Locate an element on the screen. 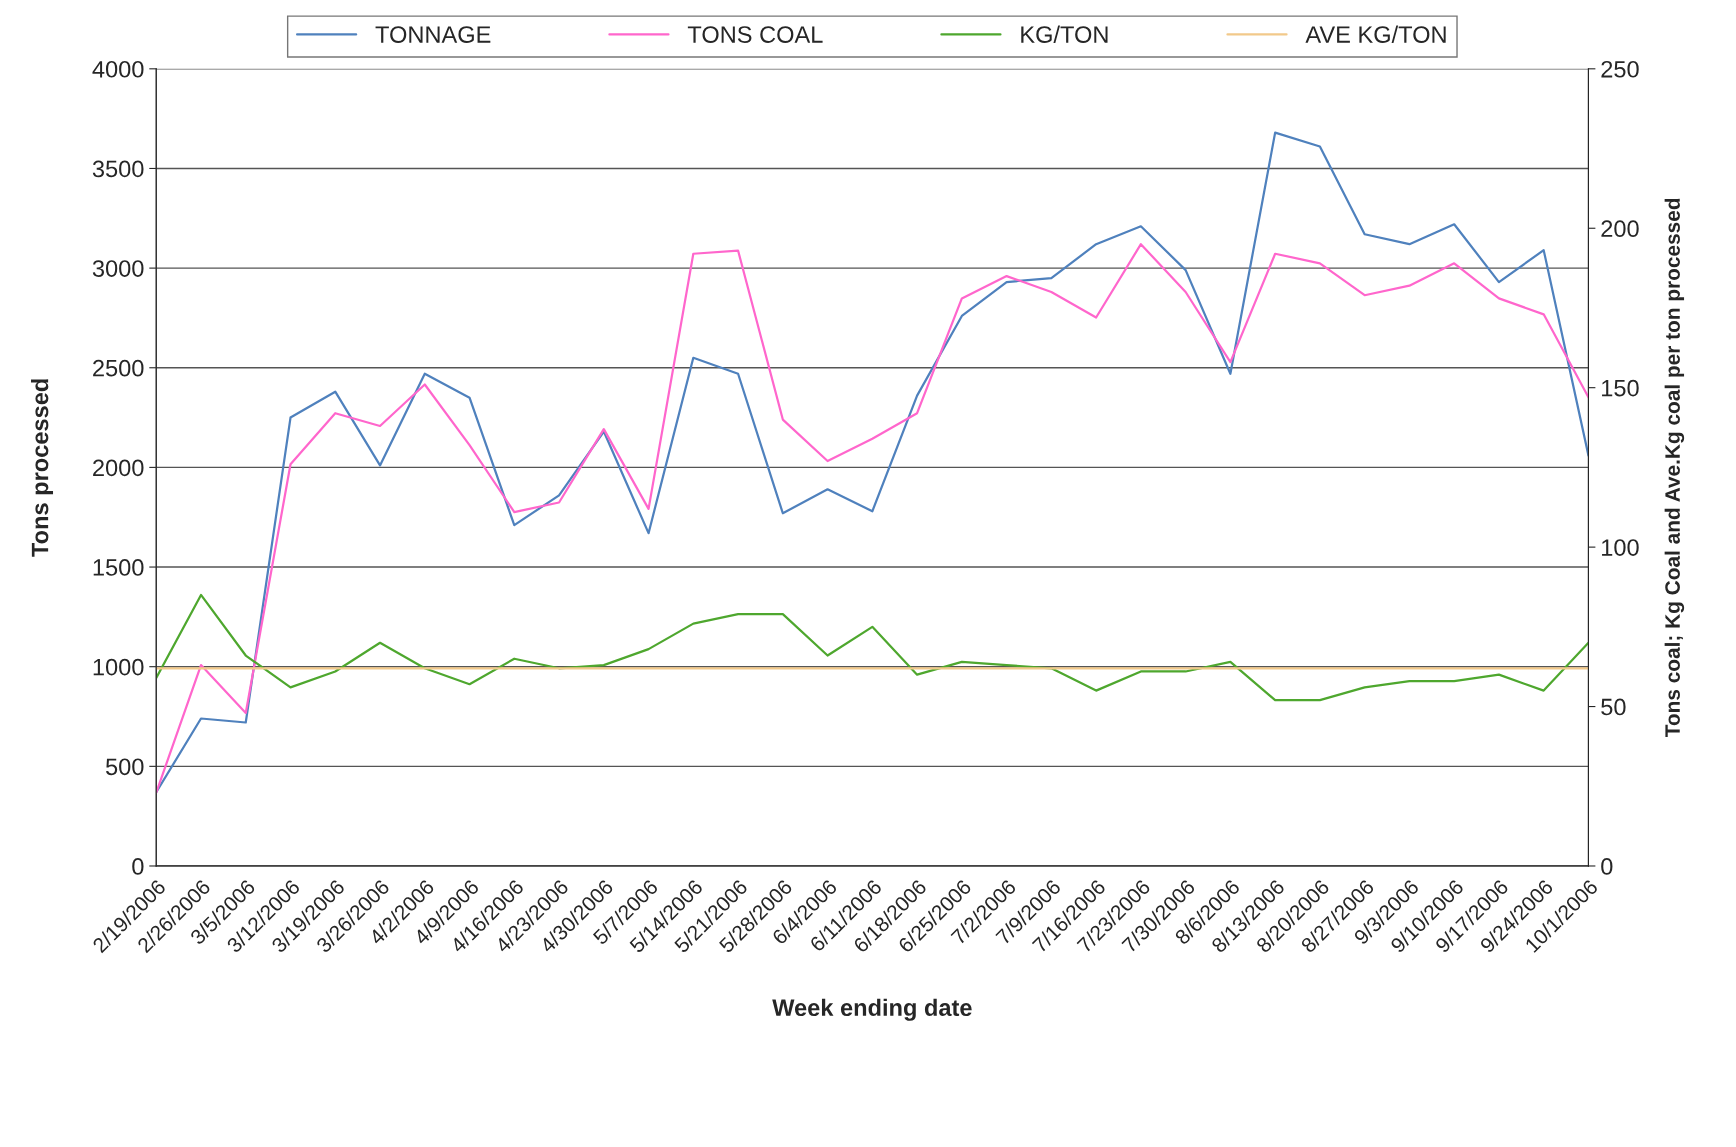 The width and height of the screenshot is (1736, 1147). y-tick-label: 4000 is located at coordinates (118, 69).